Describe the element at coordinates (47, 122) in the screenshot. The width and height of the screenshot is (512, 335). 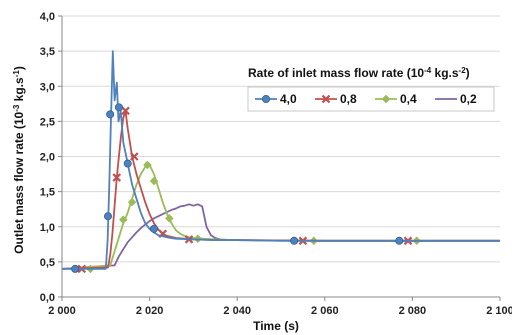
I see `y-tick-label: 2,5` at that location.